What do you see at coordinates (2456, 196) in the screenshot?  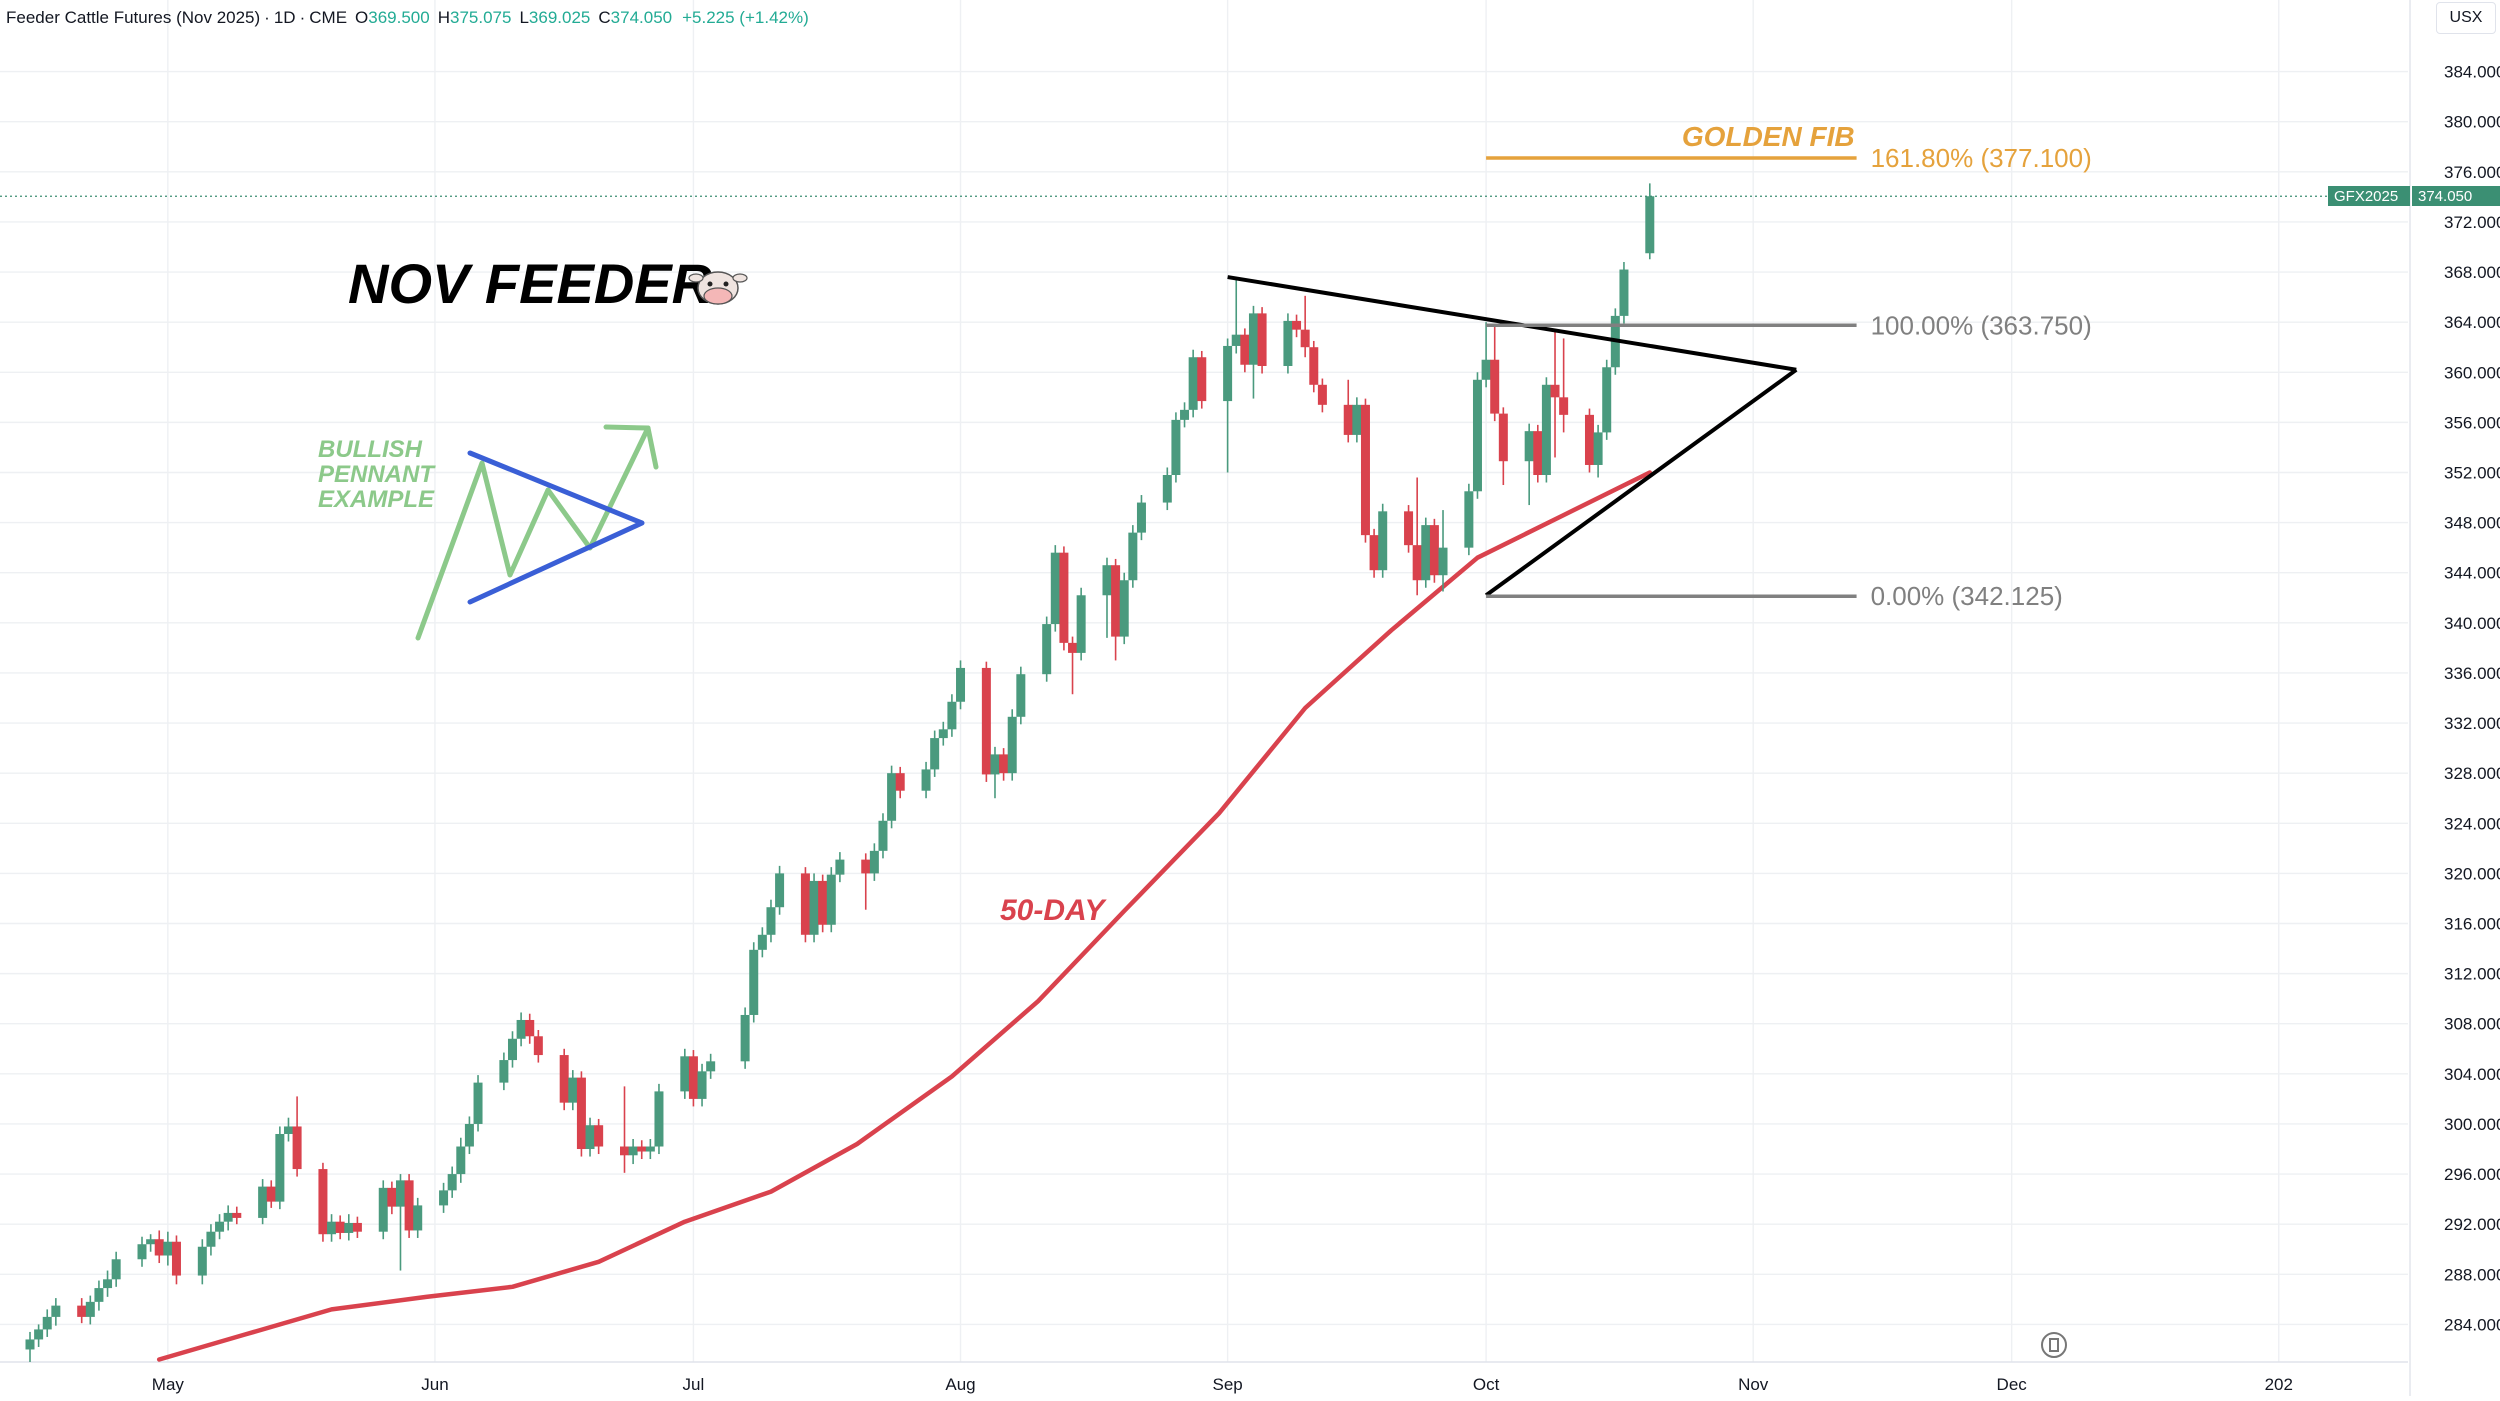 I see `last-price-tag: 374.050` at bounding box center [2456, 196].